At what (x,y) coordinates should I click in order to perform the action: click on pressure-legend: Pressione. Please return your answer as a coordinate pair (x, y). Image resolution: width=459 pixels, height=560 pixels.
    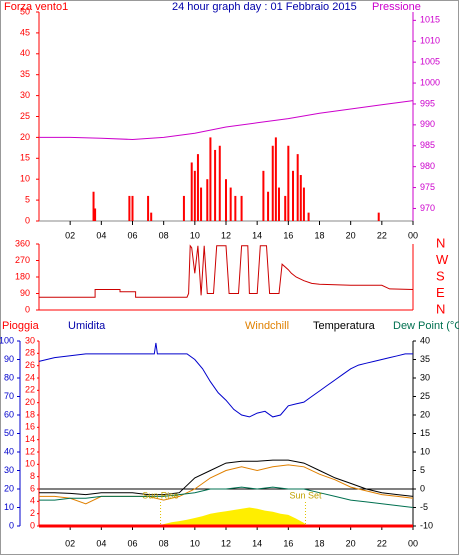
    Looking at the image, I should click on (396, 7).